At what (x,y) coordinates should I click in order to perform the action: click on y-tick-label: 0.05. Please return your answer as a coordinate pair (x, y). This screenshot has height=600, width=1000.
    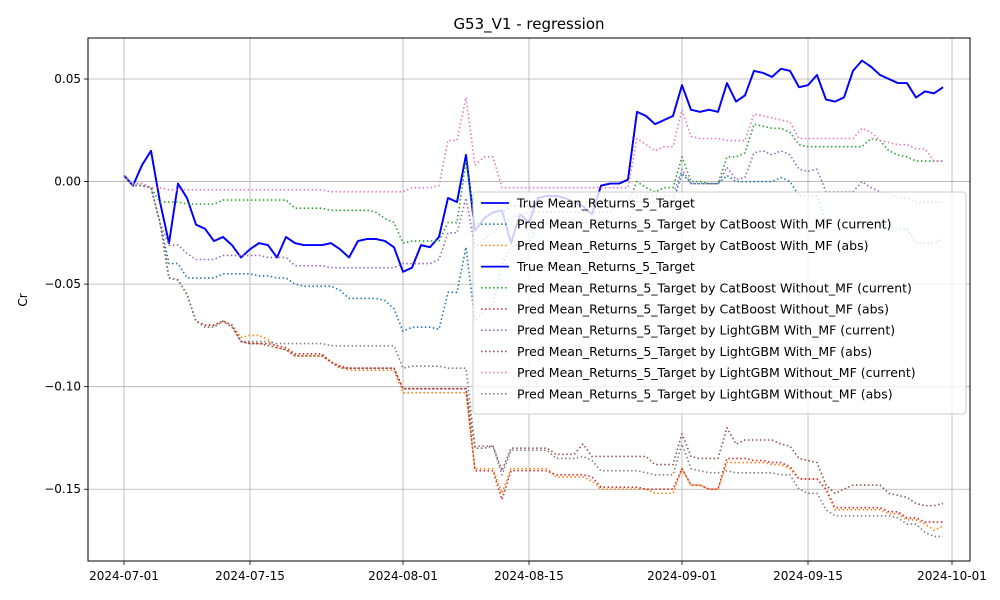
    Looking at the image, I should click on (67, 79).